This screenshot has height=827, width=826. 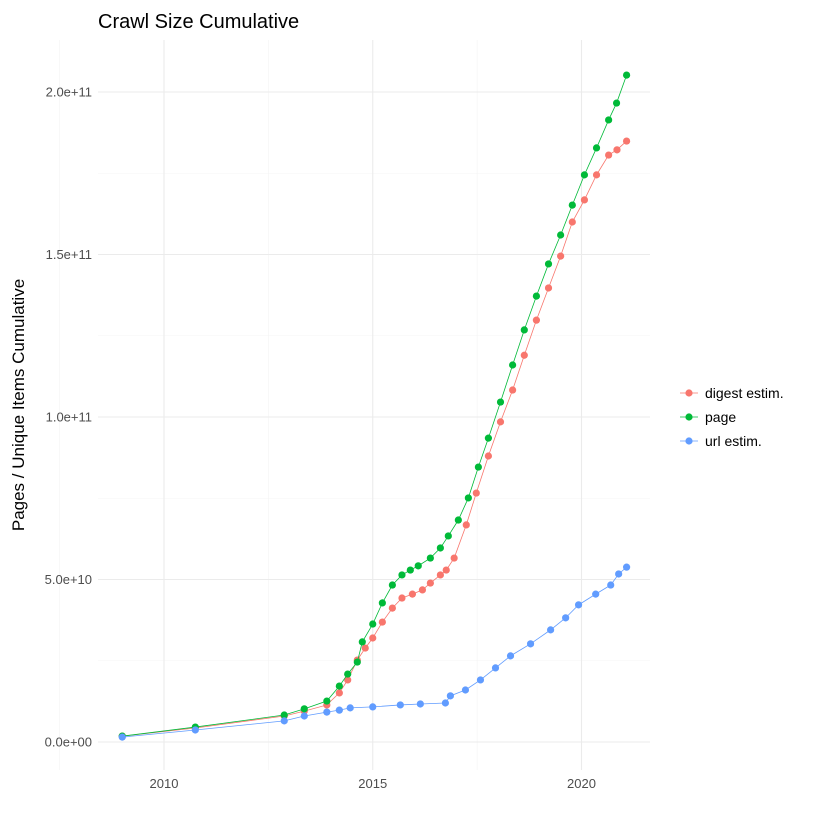 I want to click on chart-title: Crawl Size Cumulative, so click(x=198, y=22).